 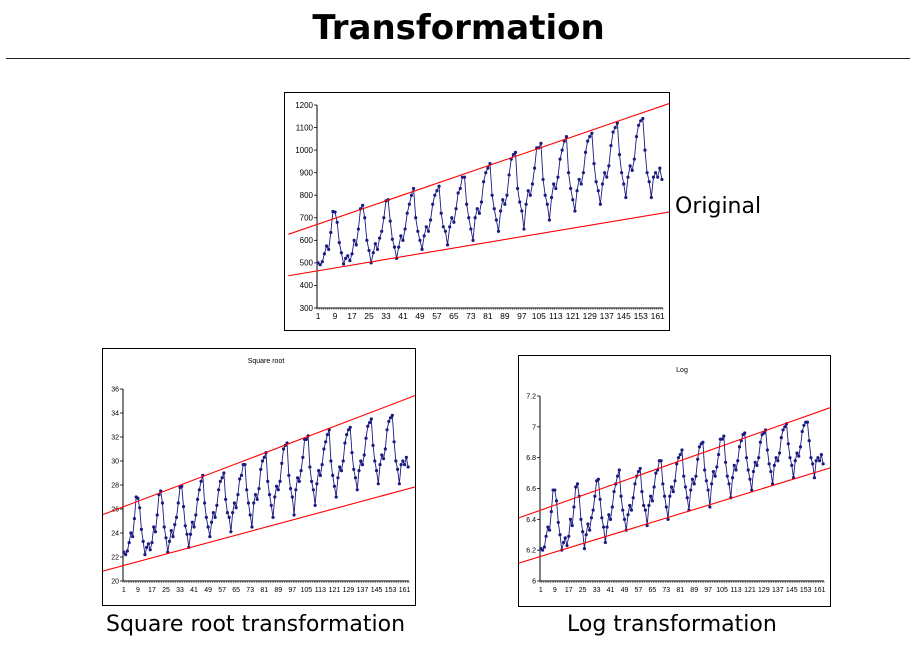 I want to click on x-tick-label: 41, so click(x=403, y=316).